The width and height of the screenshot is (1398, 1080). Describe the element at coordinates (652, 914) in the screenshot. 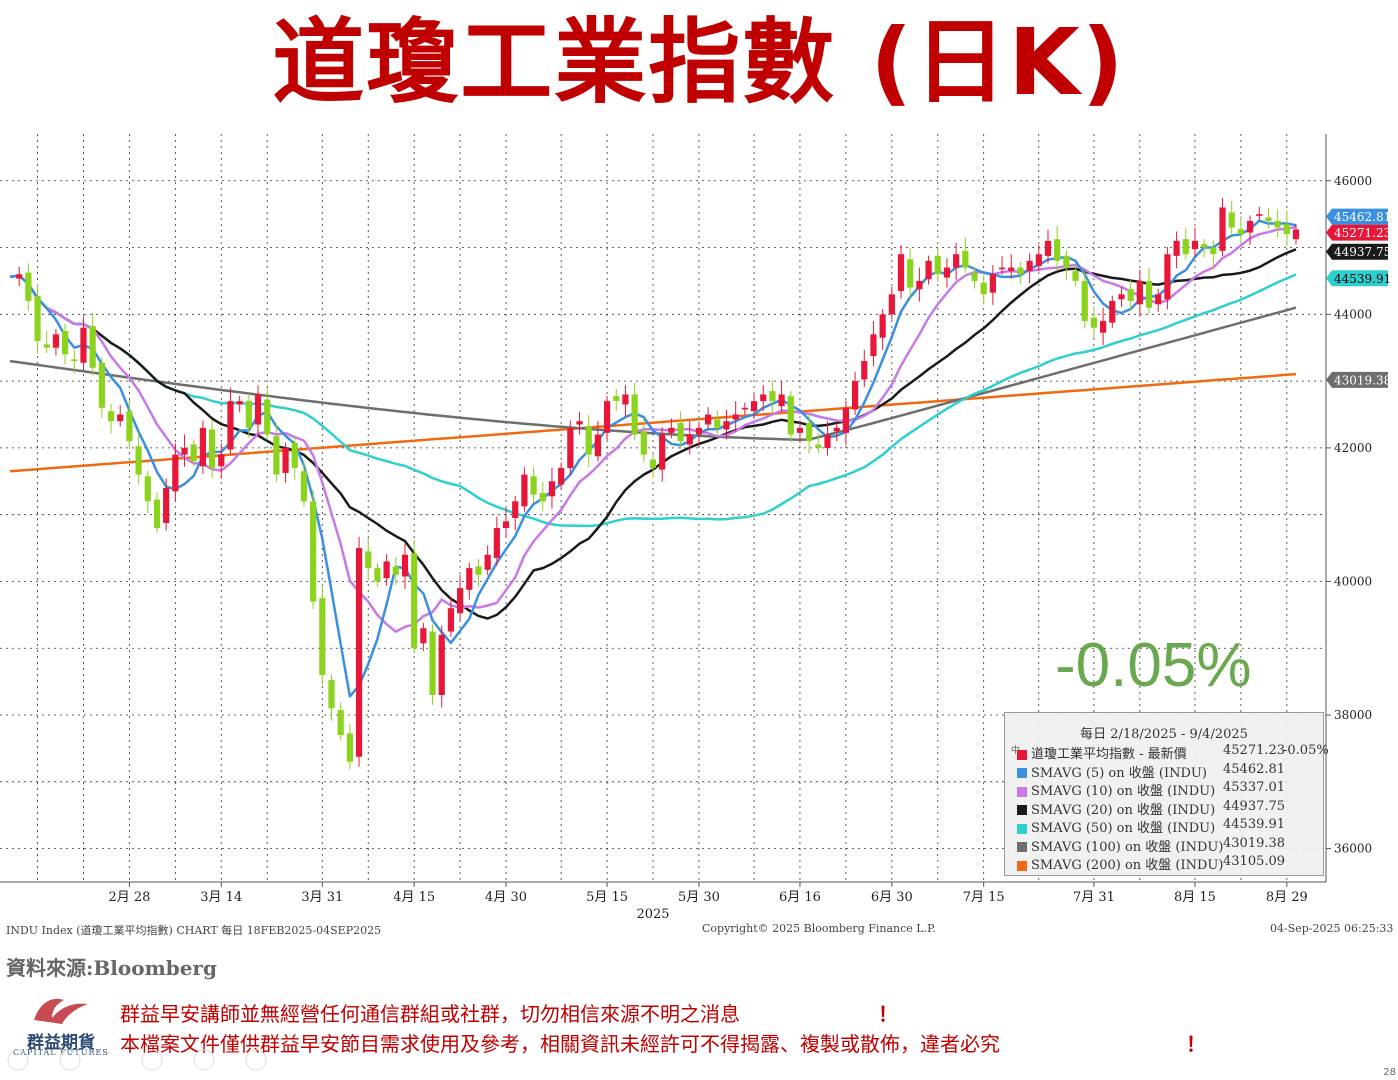

I see `x-year-label: 2025` at that location.